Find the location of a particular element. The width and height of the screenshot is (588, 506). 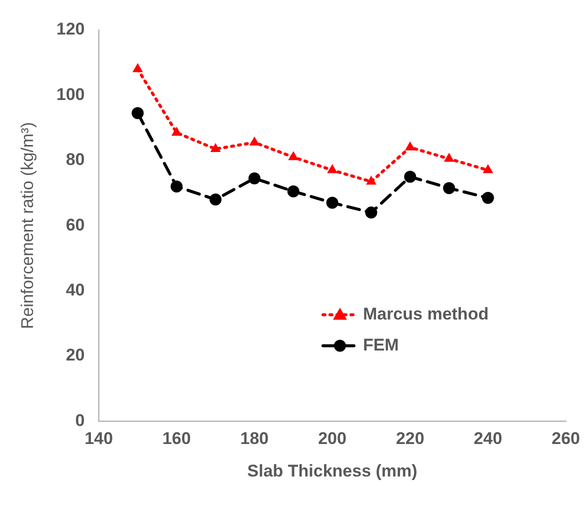

x-tick-label: 200 is located at coordinates (332, 438).